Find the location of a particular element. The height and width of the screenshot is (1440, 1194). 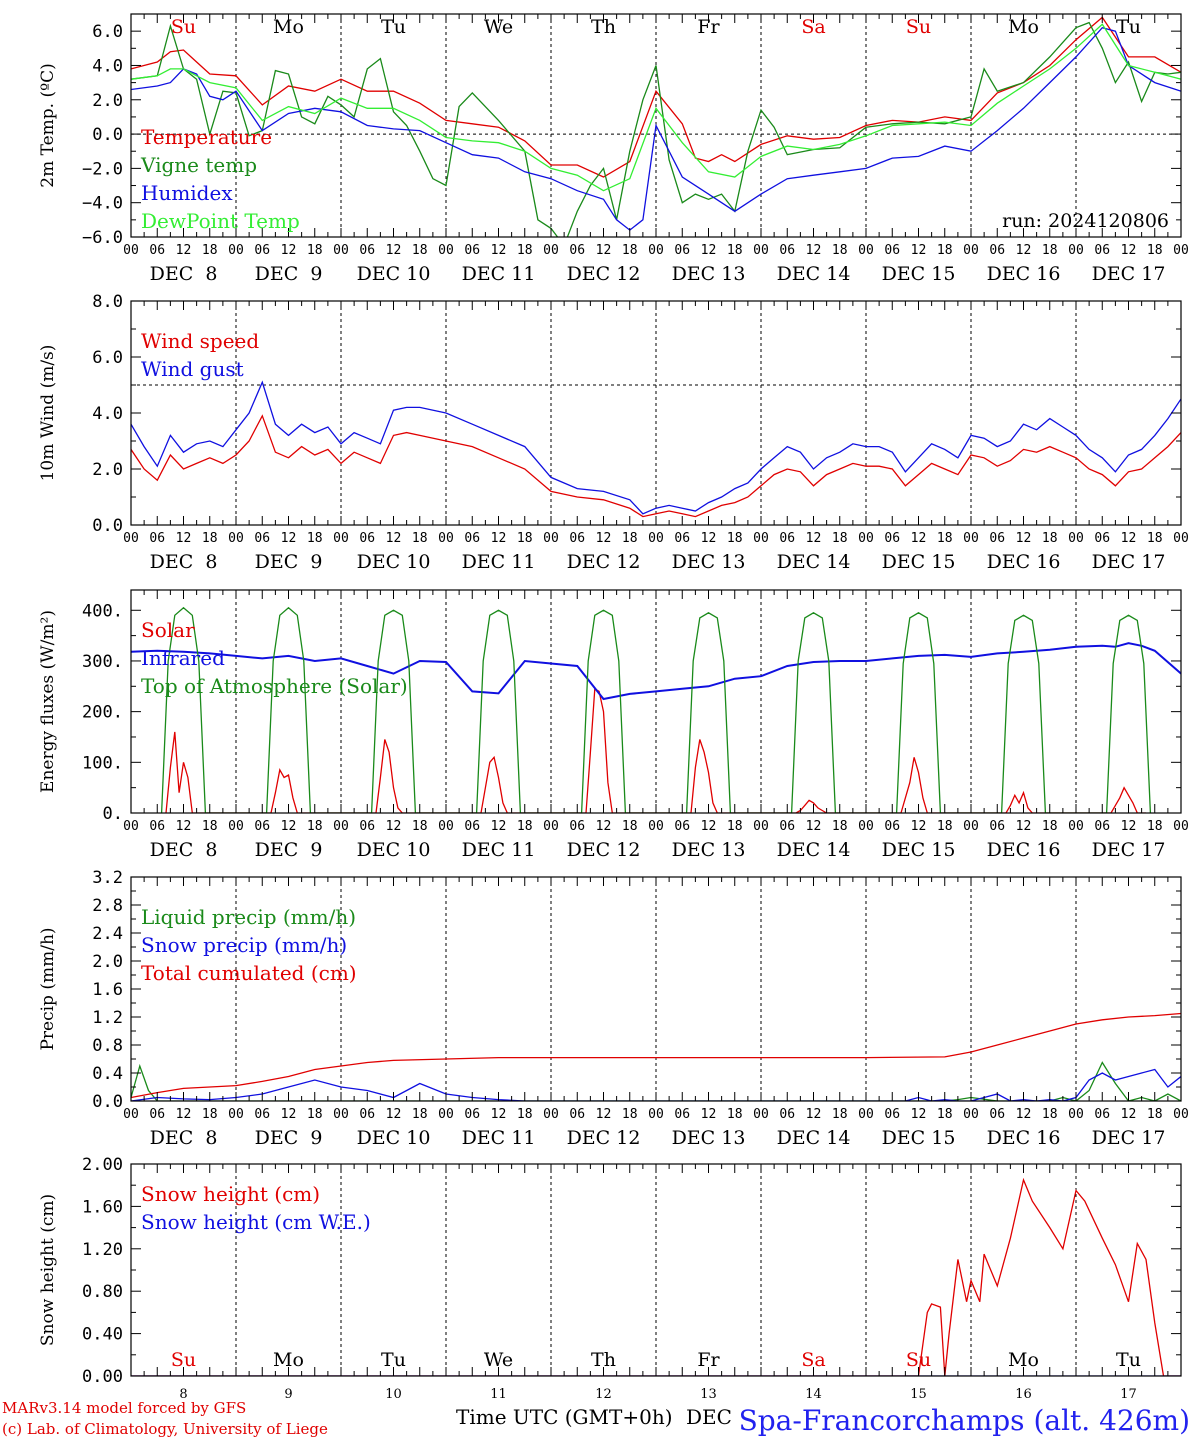

legend-entry: Temperature is located at coordinates (206, 137).